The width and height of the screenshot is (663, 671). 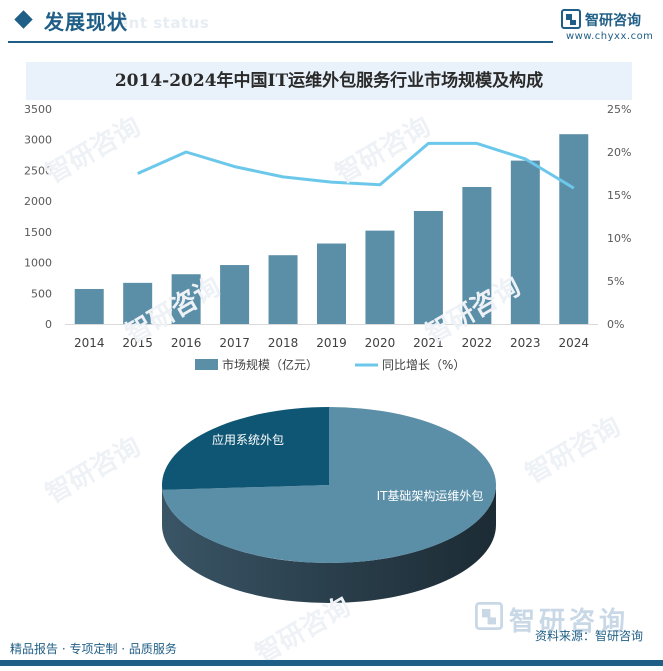 I want to click on right-axis-tick-label: 20%, so click(x=619, y=152).